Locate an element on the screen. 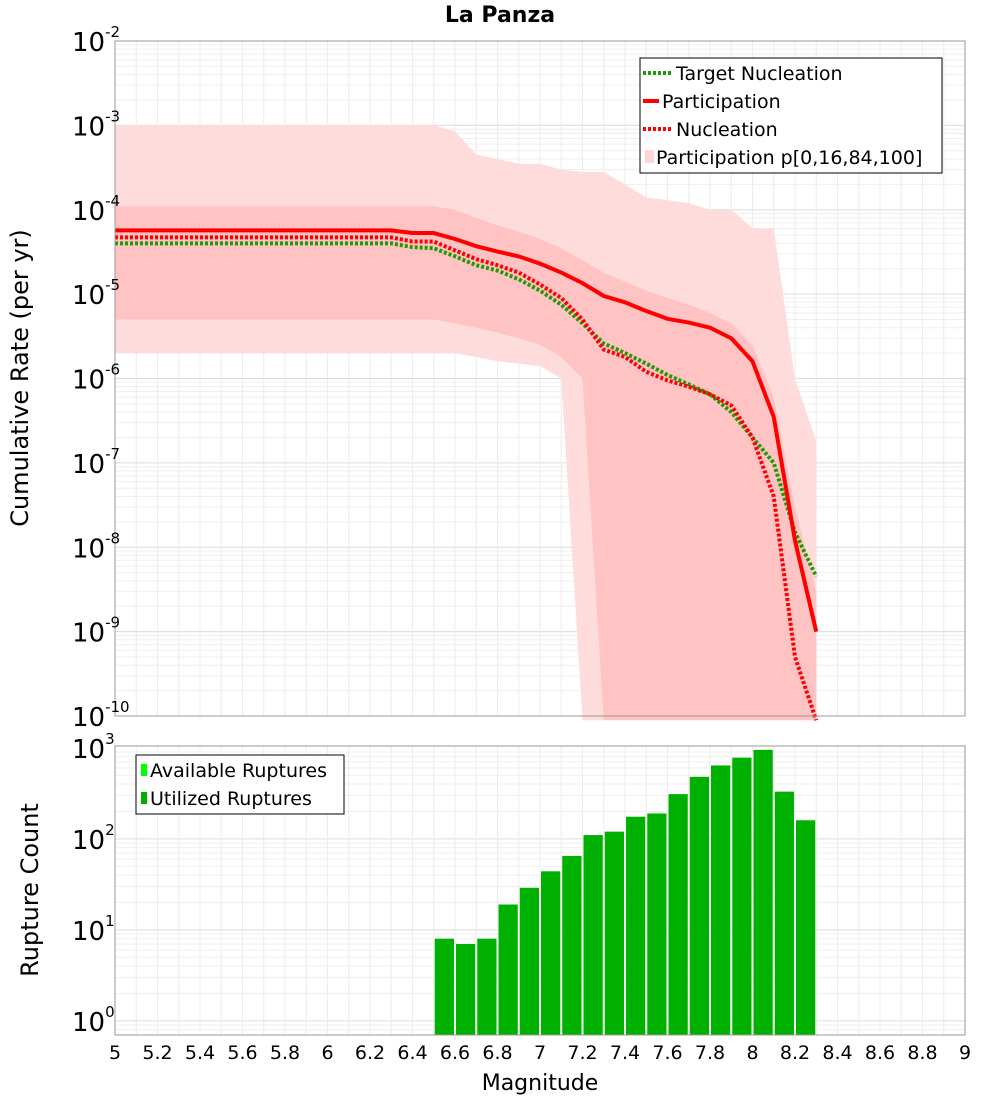  rate-y-axis-ticks: 10⁻² 10⁻³ 10⁻⁴ 10⁻⁵ 10⁻⁶ 10⁻⁷ 10⁻⁸ 10⁻⁹ 10⁻¹⁰ is located at coordinates (101, 378).